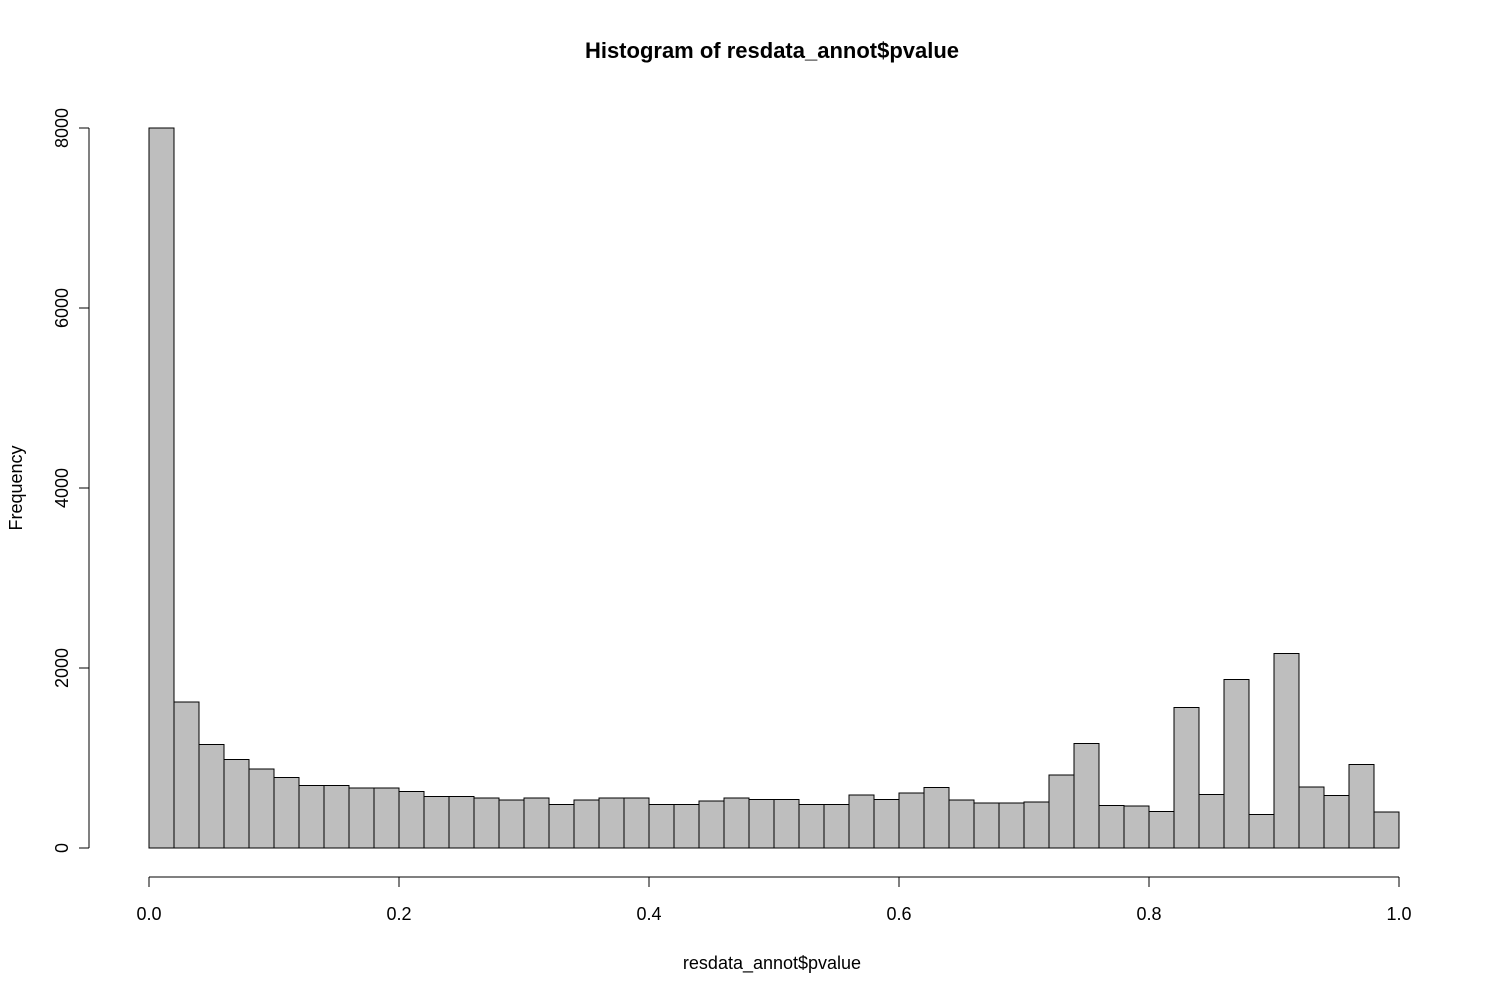 The width and height of the screenshot is (1500, 1000). What do you see at coordinates (772, 50) in the screenshot?
I see `chart-title: Histogram of resdata_annot$pvalue` at bounding box center [772, 50].